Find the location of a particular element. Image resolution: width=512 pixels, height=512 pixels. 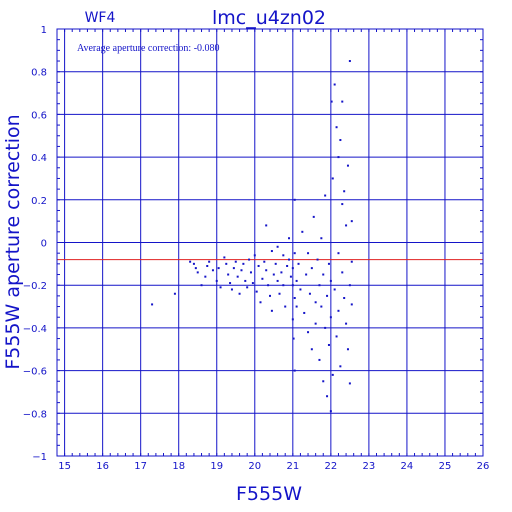

chart-title: lmc_u4zn02 is located at coordinates (269, 18).